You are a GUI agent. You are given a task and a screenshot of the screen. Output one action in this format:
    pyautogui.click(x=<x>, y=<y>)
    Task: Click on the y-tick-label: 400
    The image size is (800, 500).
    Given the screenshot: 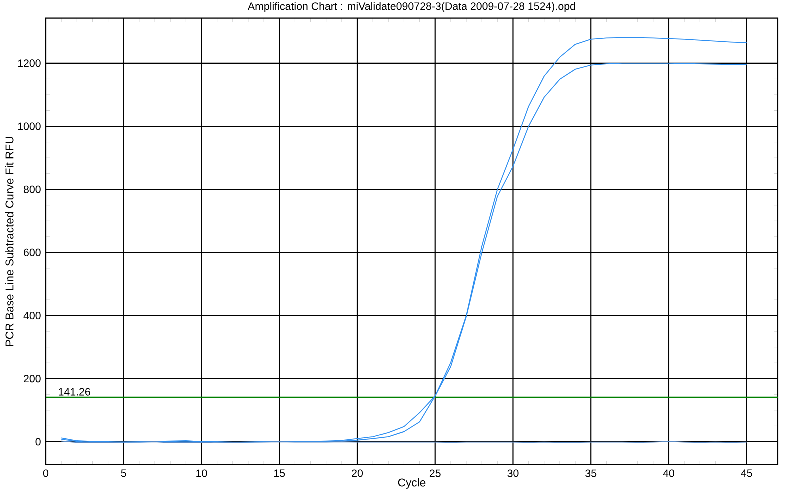 What is the action you would take?
    pyautogui.click(x=32, y=316)
    